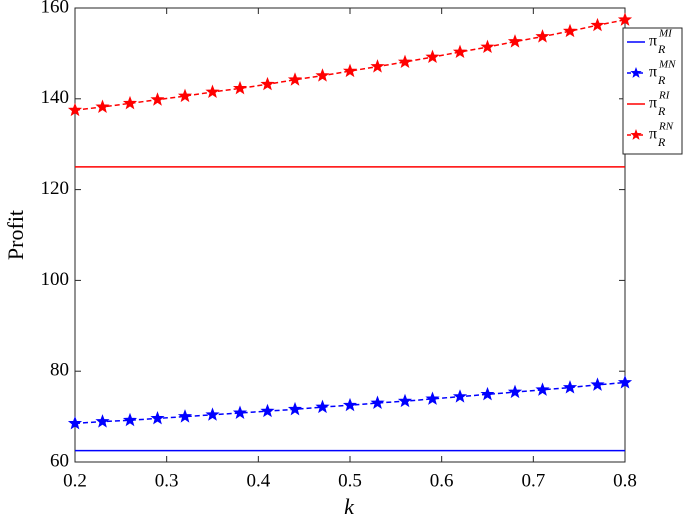 The width and height of the screenshot is (685, 524). Describe the element at coordinates (665, 34) in the screenshot. I see `legend-superscript: MI` at that location.